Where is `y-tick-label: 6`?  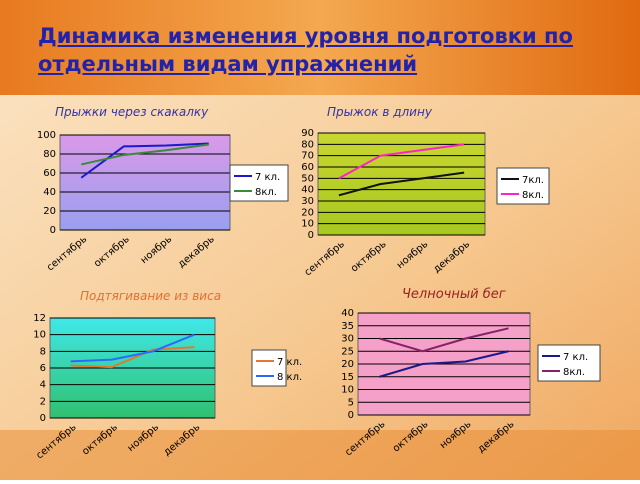
y-tick-label: 6 is located at coordinates (43, 368).